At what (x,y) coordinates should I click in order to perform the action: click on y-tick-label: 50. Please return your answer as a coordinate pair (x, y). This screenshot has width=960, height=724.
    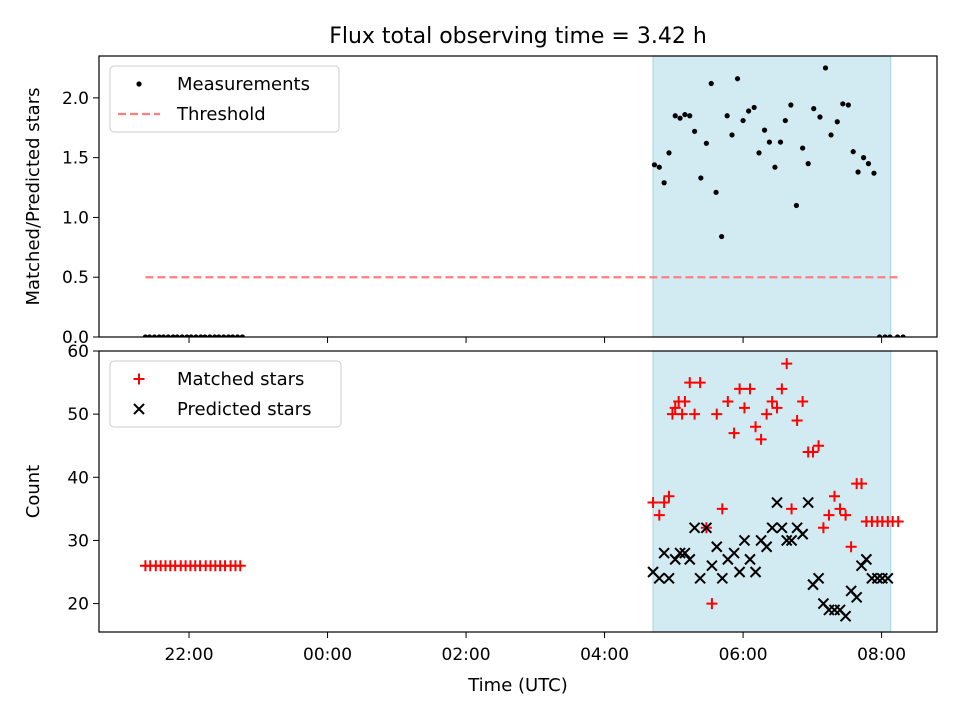
    Looking at the image, I should click on (78, 415).